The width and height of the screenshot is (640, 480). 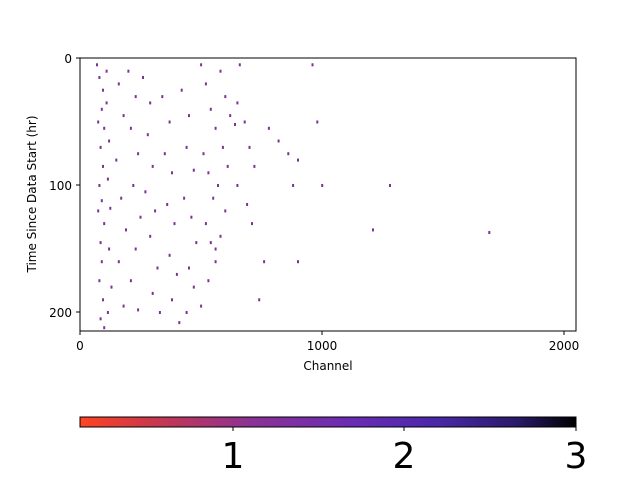 I want to click on colorbar: 1 2 3, so click(x=333, y=446).